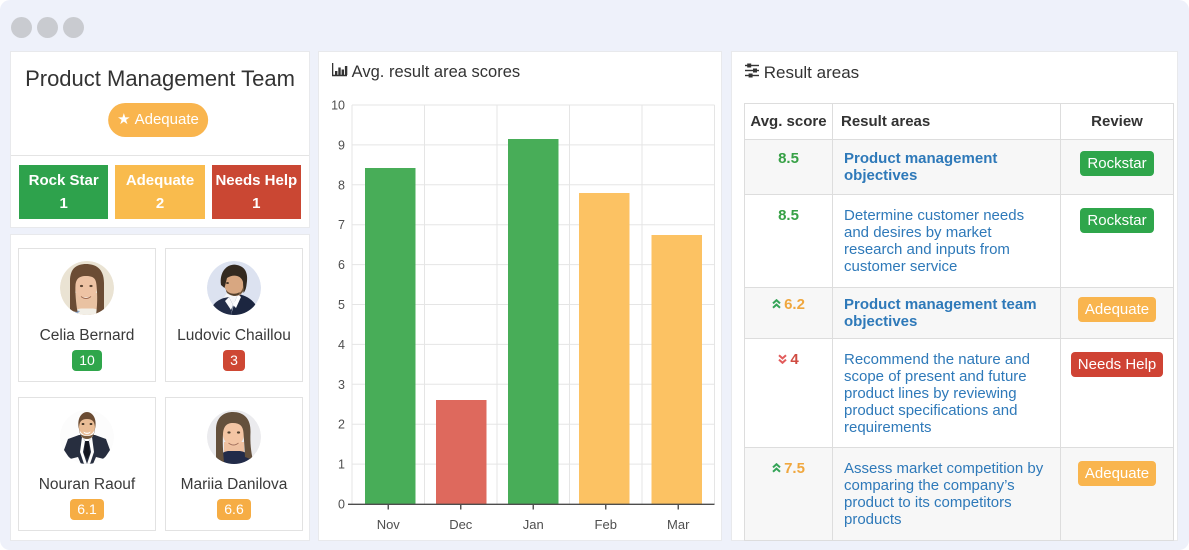 This screenshot has height=550, width=1189. What do you see at coordinates (678, 524) in the screenshot?
I see `svg-text: Mar` at bounding box center [678, 524].